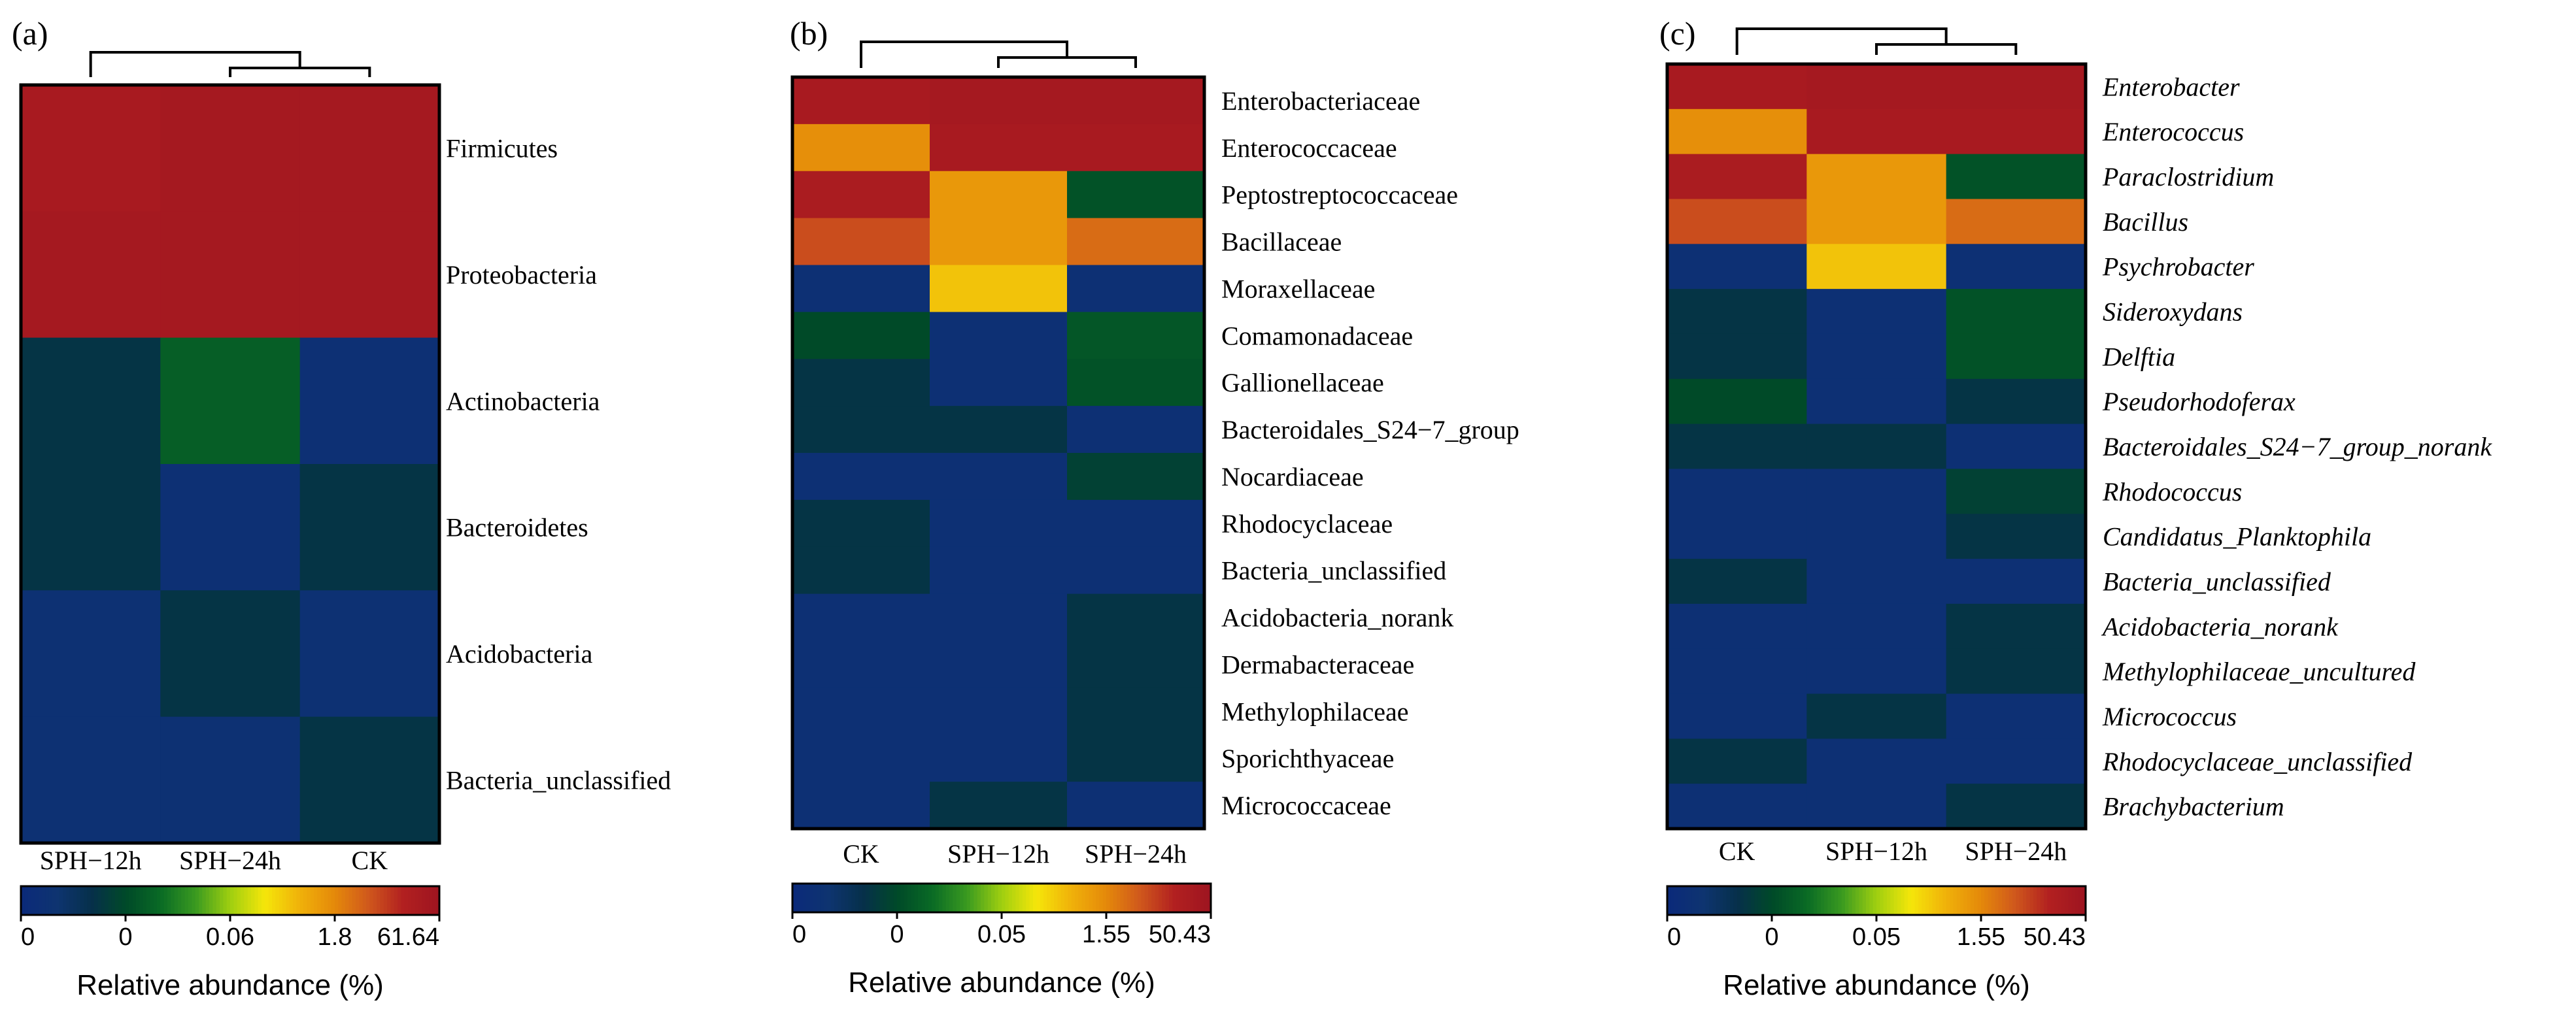 This screenshot has height=1011, width=2576. I want to click on row-label: Micrococcus, so click(2169, 716).